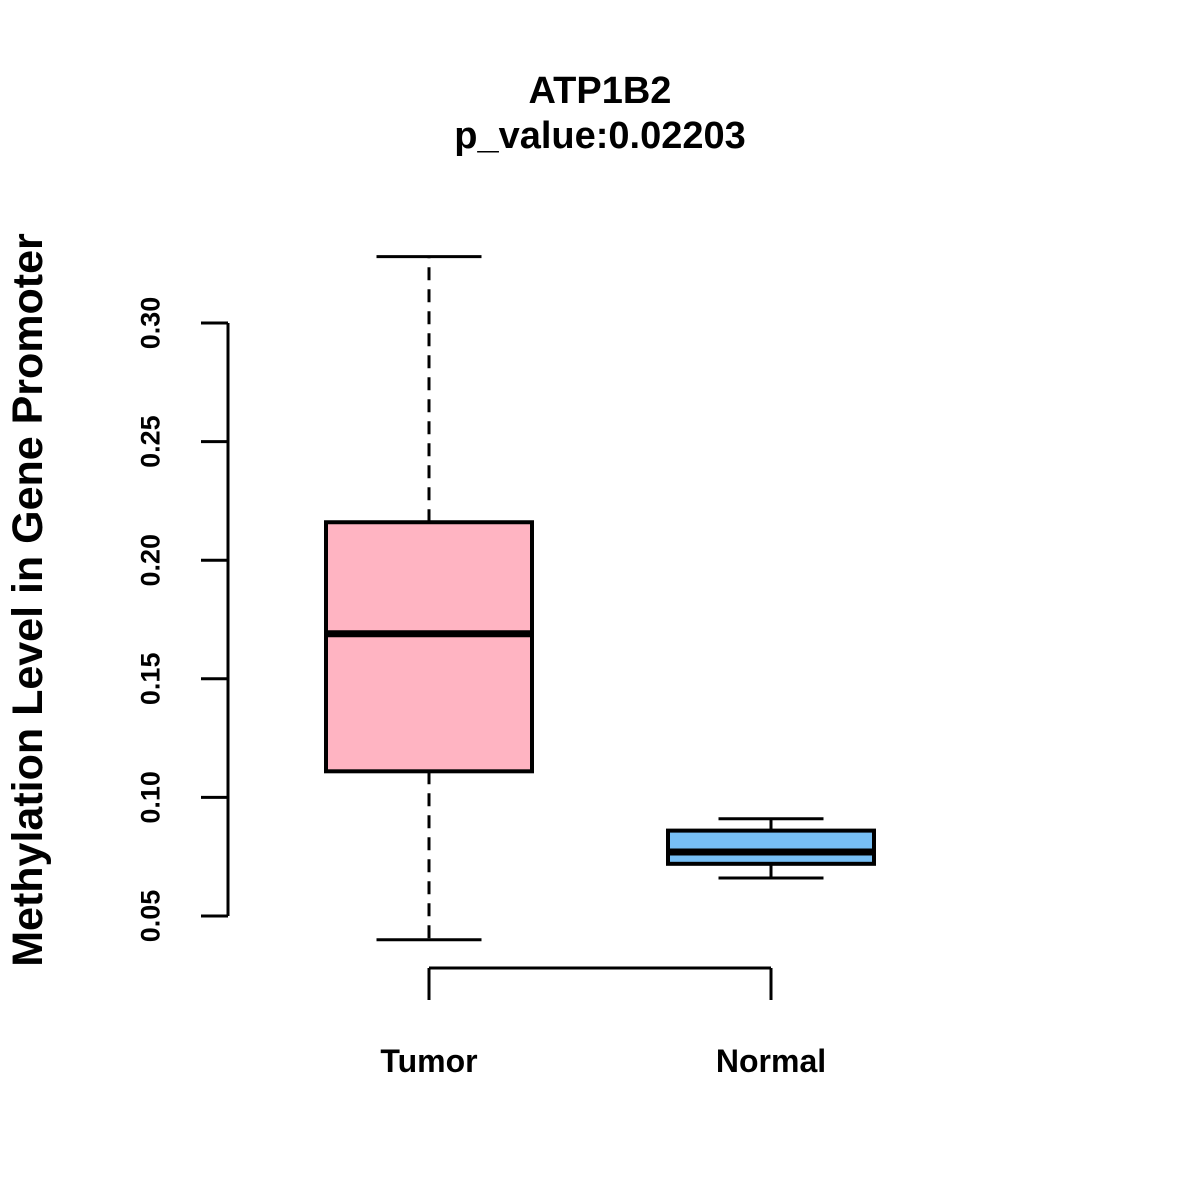 This screenshot has width=1200, height=1200. Describe the element at coordinates (150, 797) in the screenshot. I see `y-axis-tick-label: 0.10` at that location.